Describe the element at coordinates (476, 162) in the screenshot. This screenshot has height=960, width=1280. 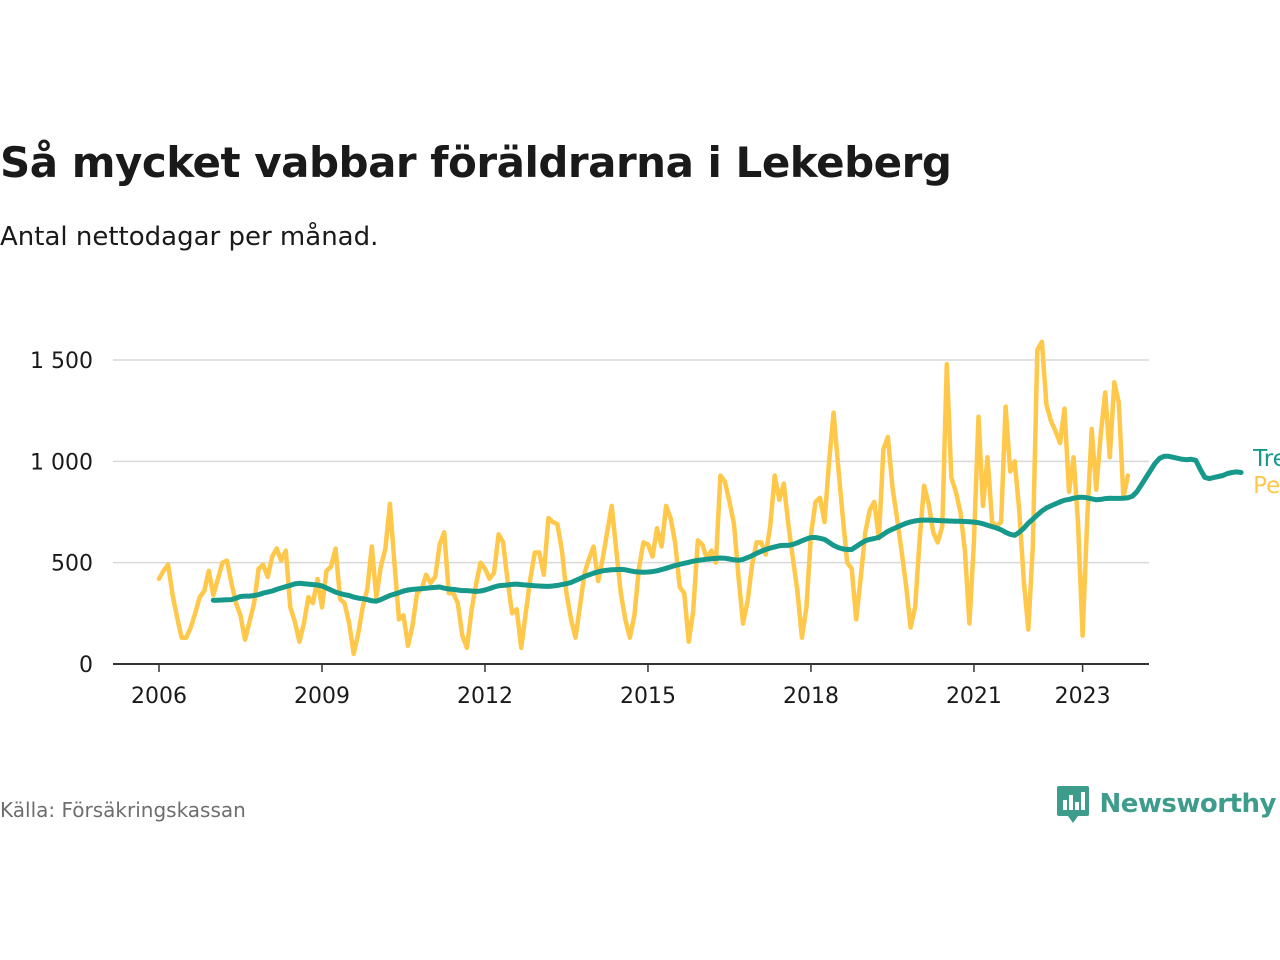
I see `chart-title: Så mycket vabbar föräldrarna i Lekeberg` at that location.